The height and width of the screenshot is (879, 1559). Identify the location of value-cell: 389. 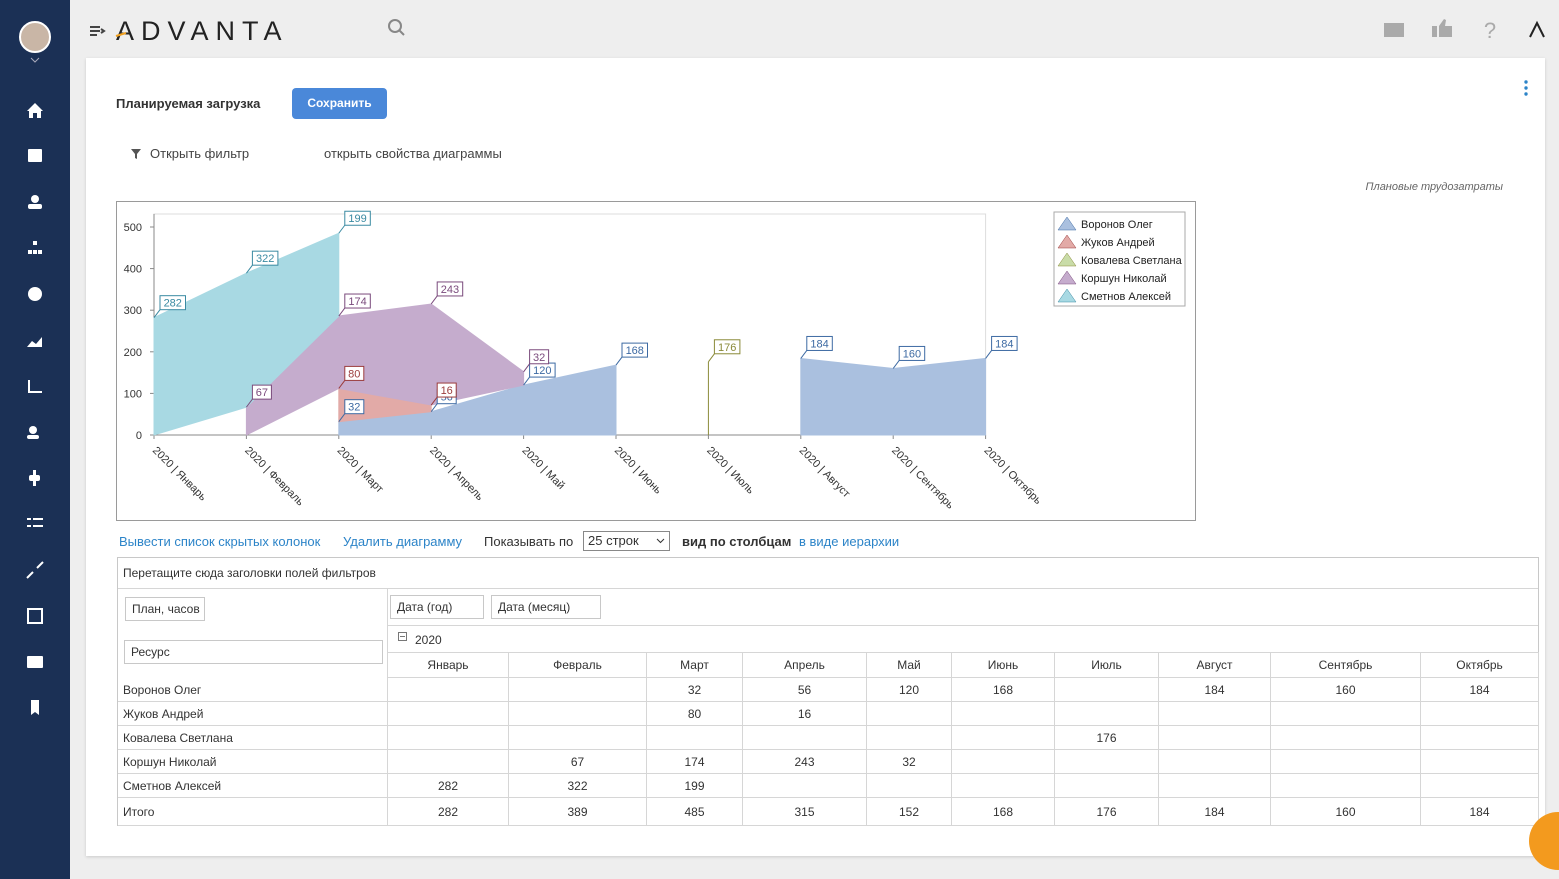
(578, 812).